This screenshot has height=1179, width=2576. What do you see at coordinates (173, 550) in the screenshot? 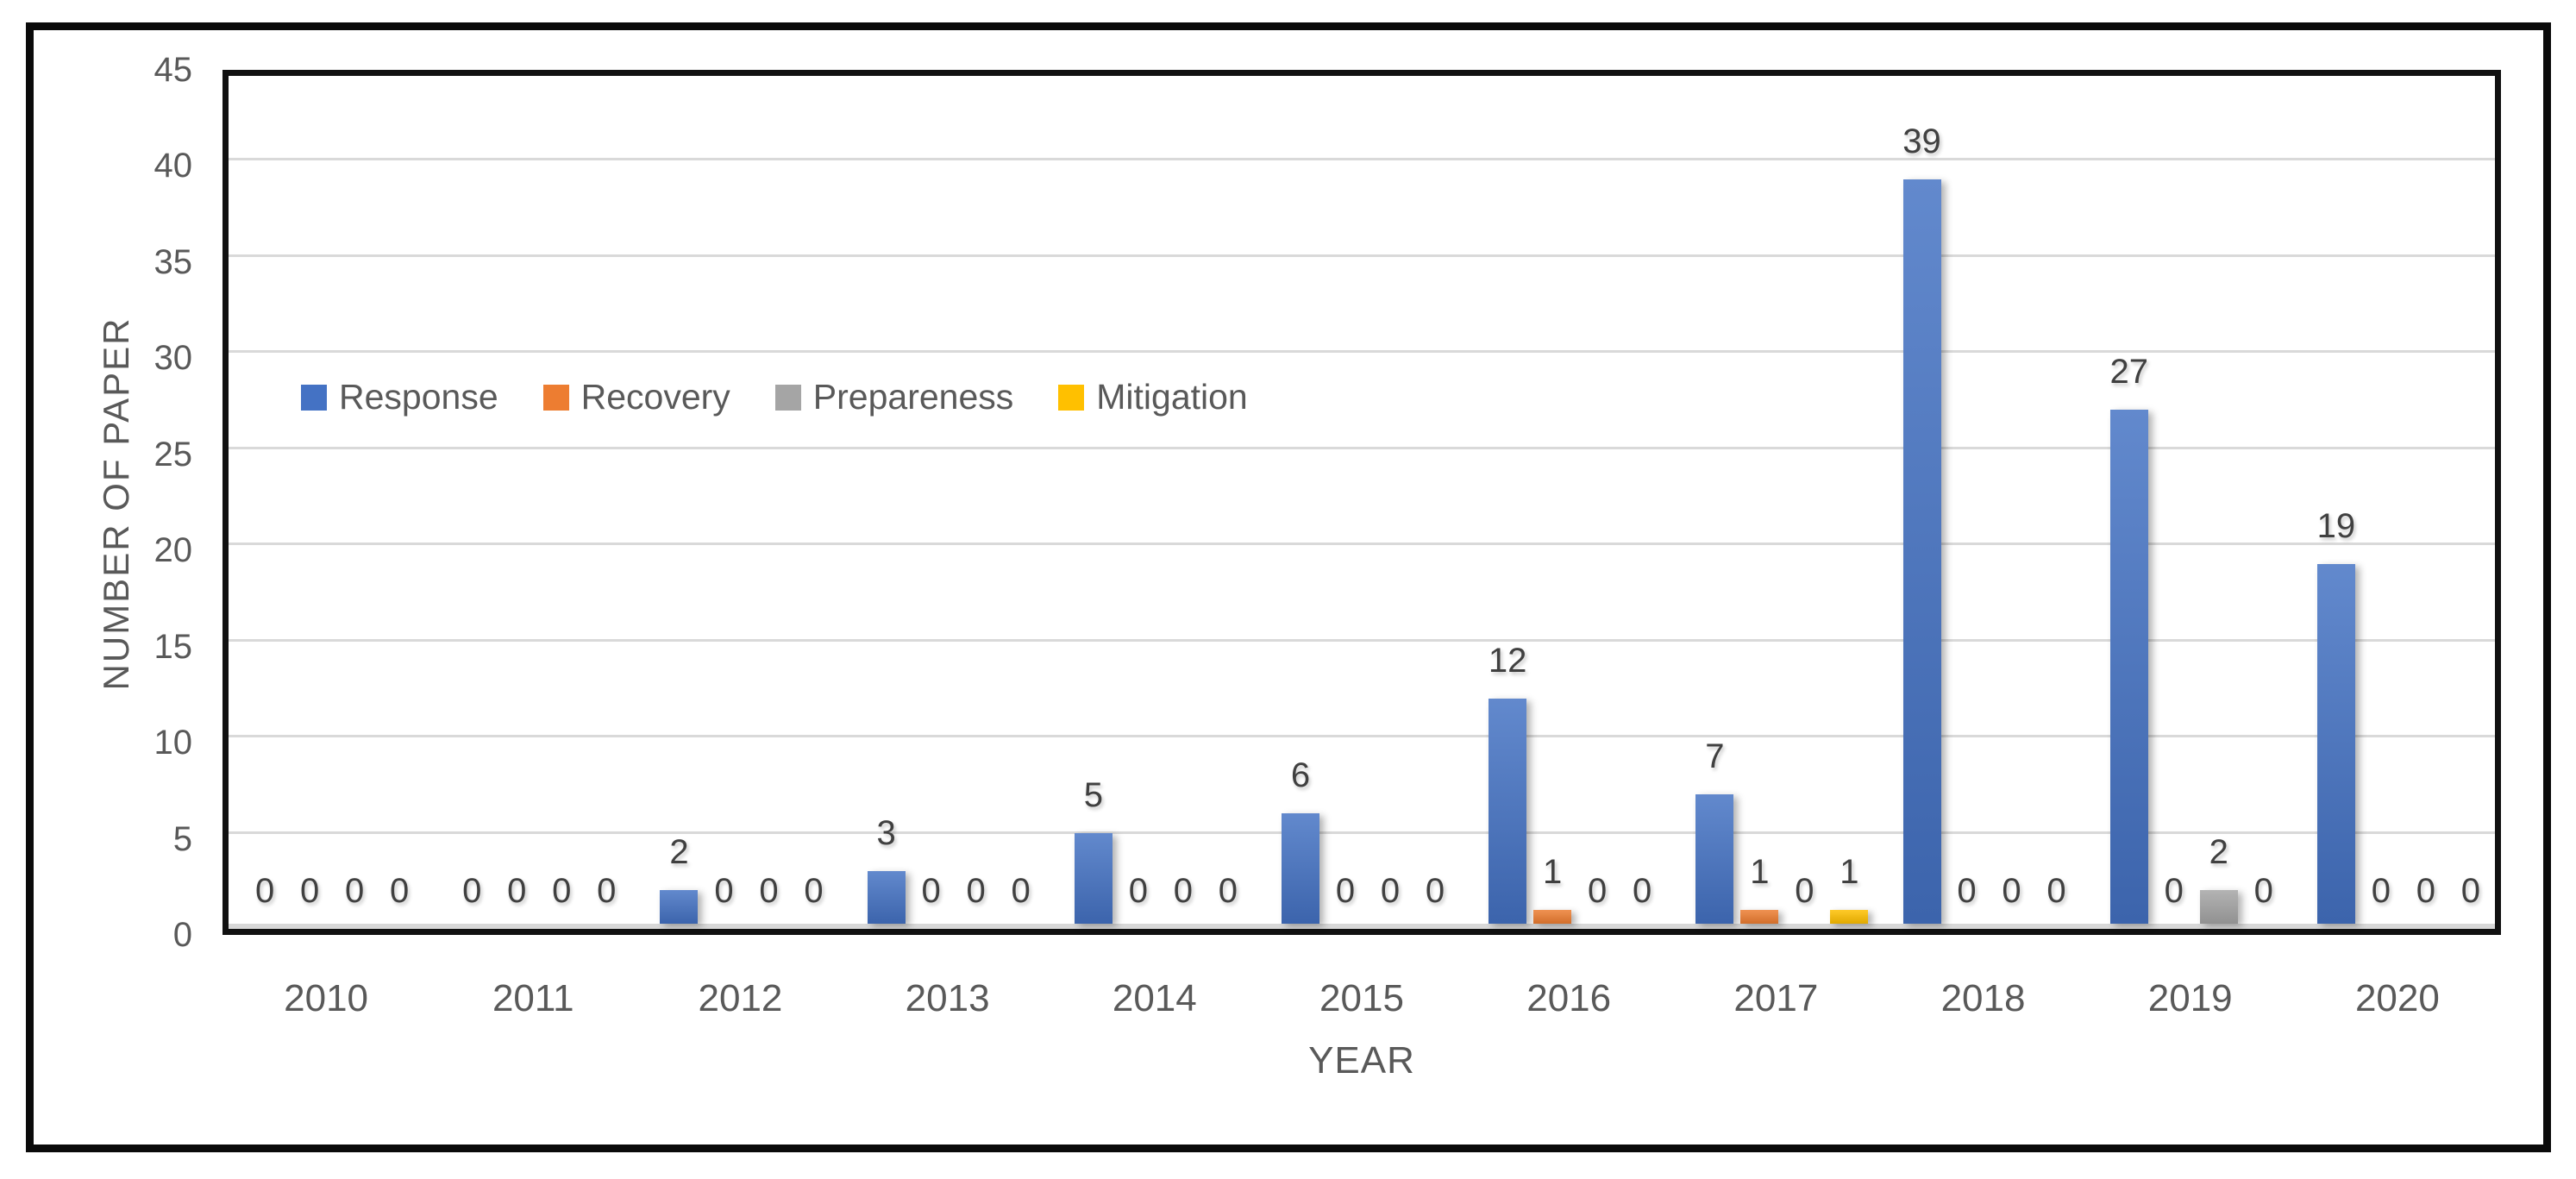
I see `y-tick-20: 20` at bounding box center [173, 550].